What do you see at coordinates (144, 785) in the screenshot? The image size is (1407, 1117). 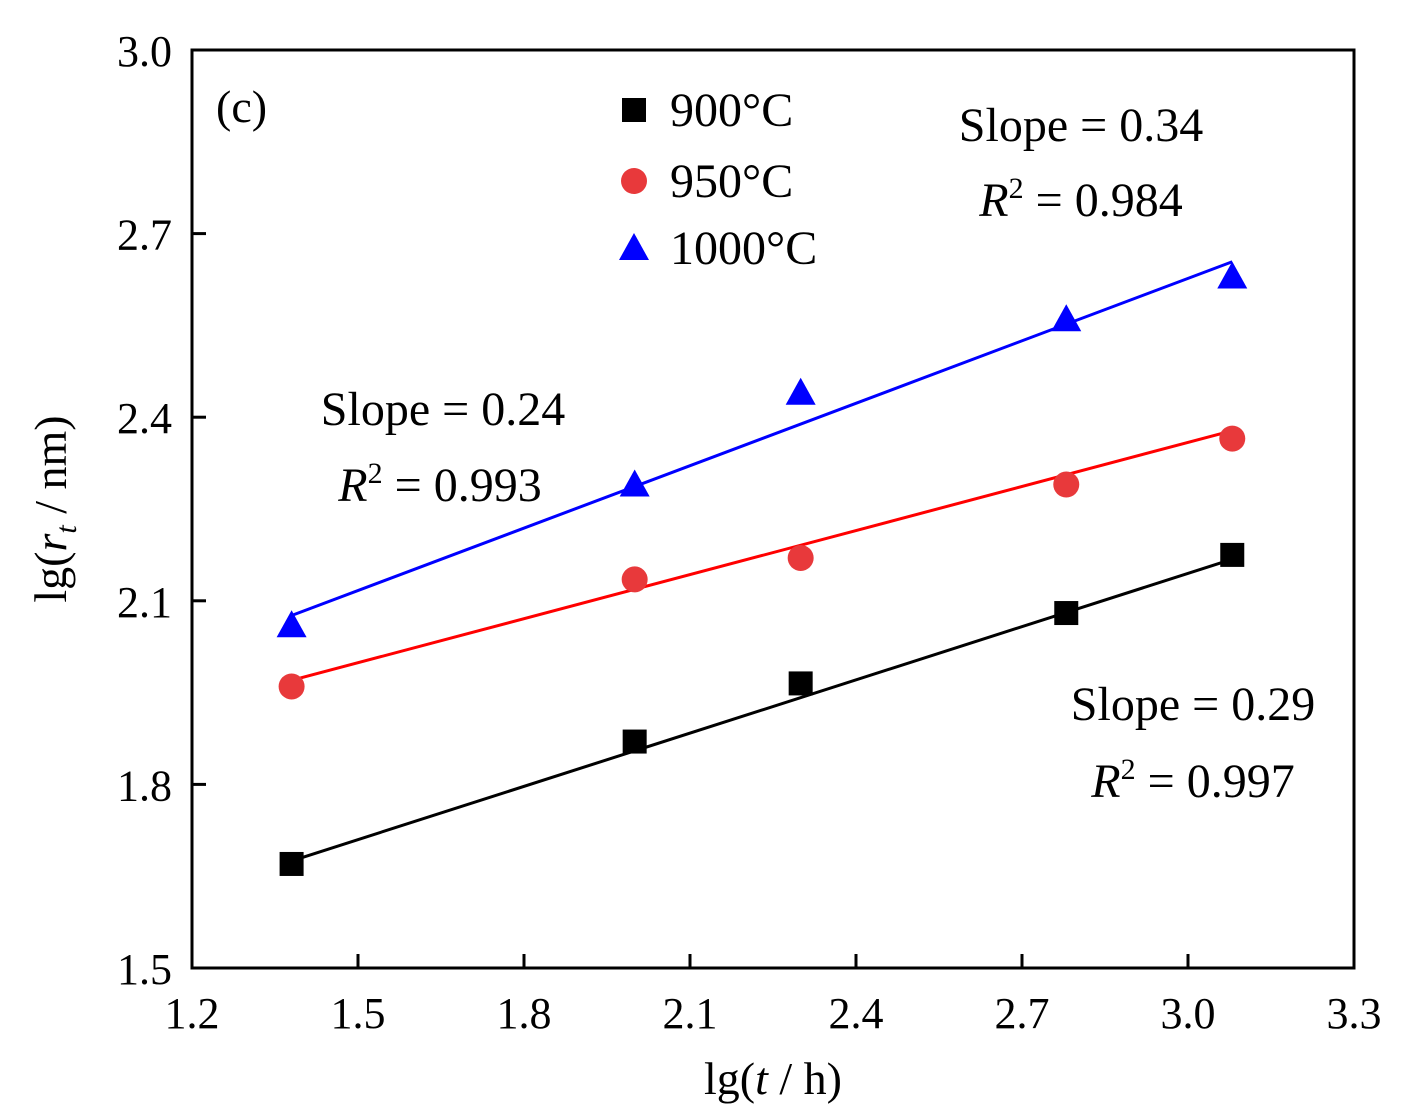 I see `y-tick-label: 1.8` at bounding box center [144, 785].